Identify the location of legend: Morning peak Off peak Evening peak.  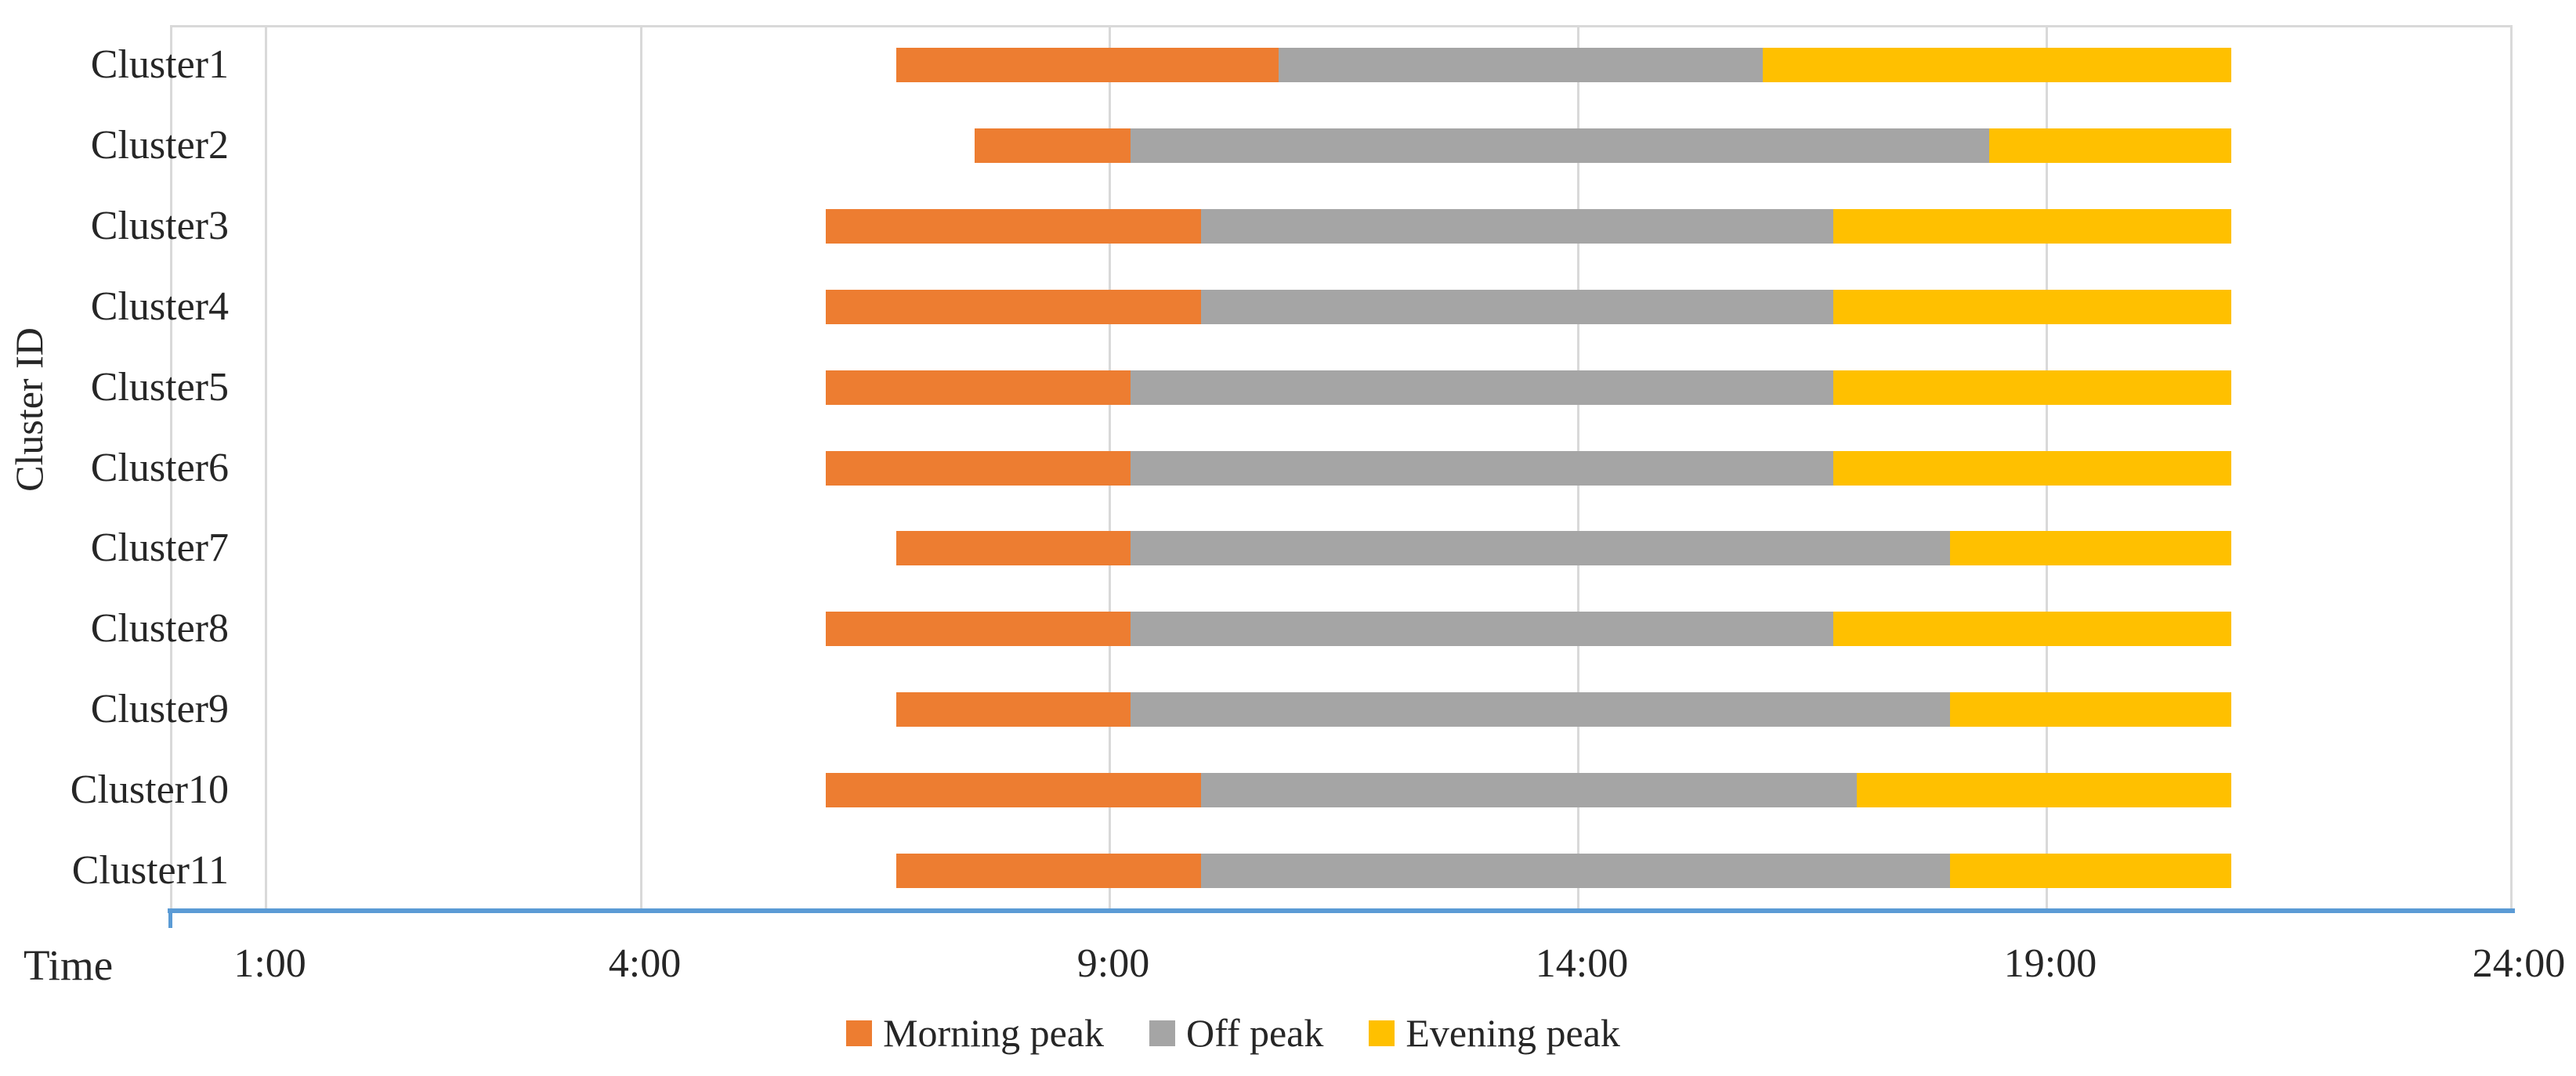
(1260, 1033).